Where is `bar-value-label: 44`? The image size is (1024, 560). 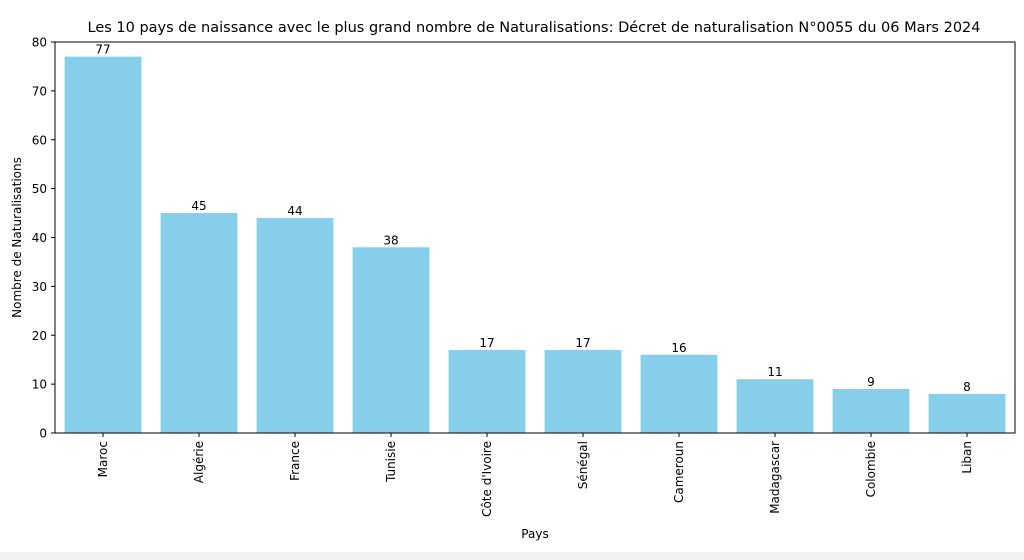 bar-value-label: 44 is located at coordinates (294, 211).